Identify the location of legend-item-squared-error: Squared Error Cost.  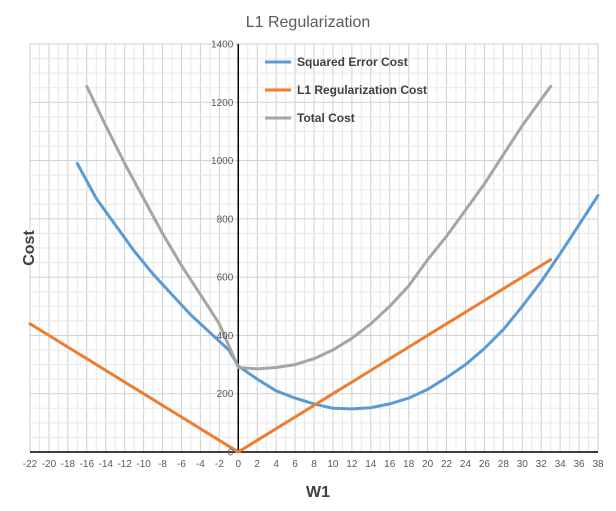
(336, 62).